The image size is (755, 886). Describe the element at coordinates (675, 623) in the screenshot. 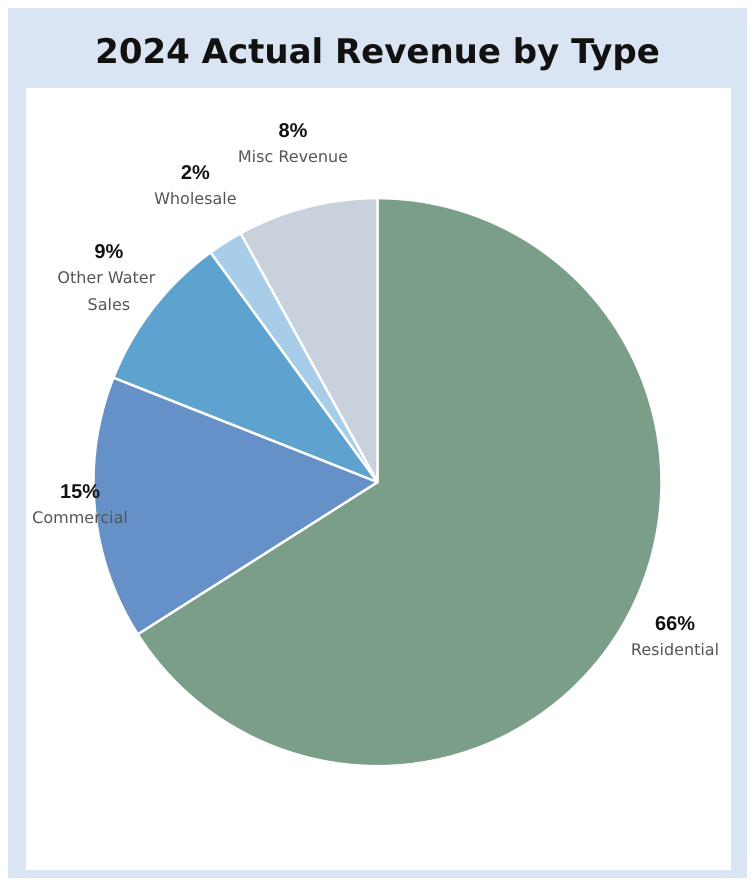

I see `data-label: 66%` at that location.